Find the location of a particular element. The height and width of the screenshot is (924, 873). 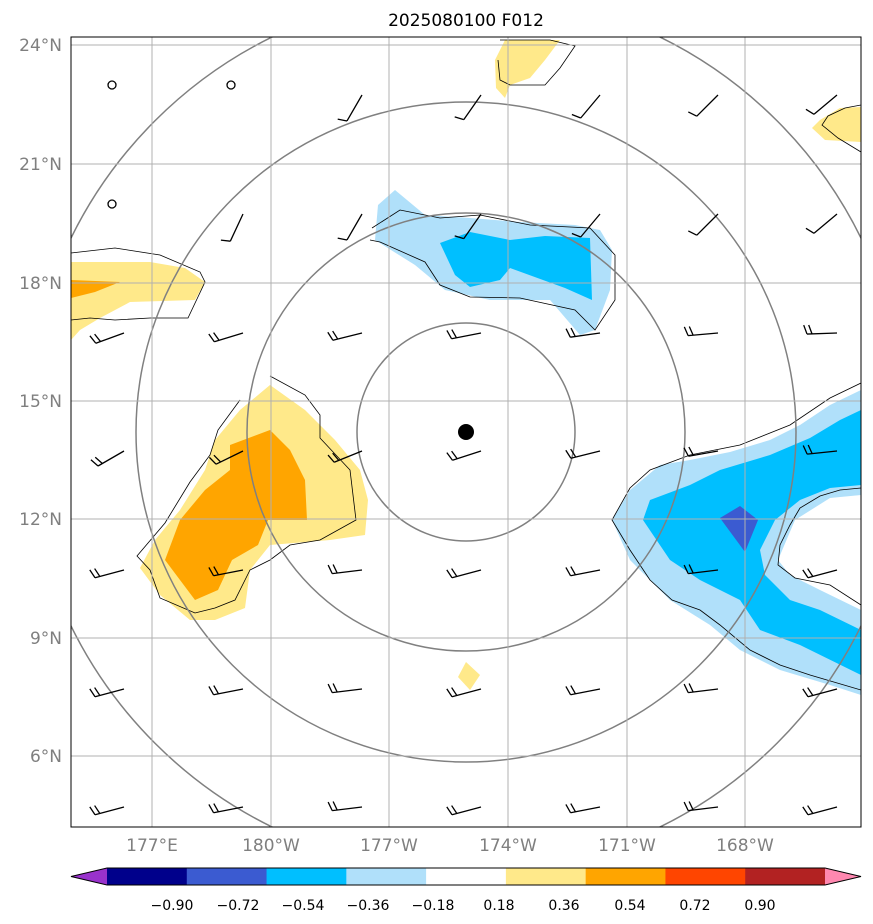

lon-label: 171°W is located at coordinates (627, 846).